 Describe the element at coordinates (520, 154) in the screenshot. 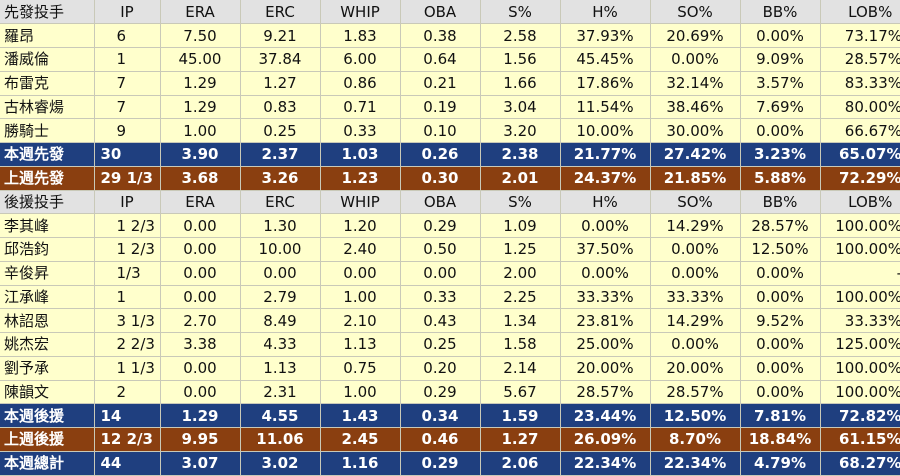

I see `stat-cell: 2.38` at that location.